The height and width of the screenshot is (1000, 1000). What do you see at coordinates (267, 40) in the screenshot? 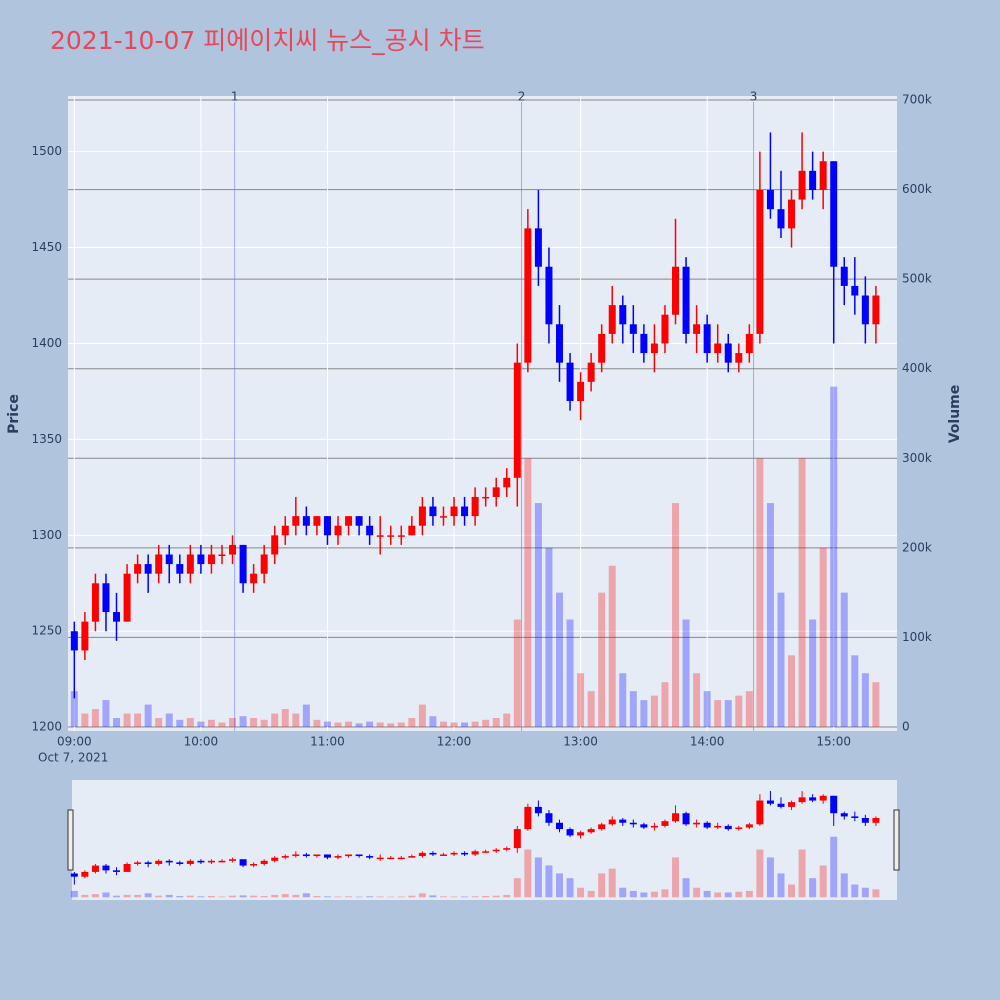
I see `chart-title: 2021-10-07 피에이치씨 뉴스_공시 차트` at bounding box center [267, 40].